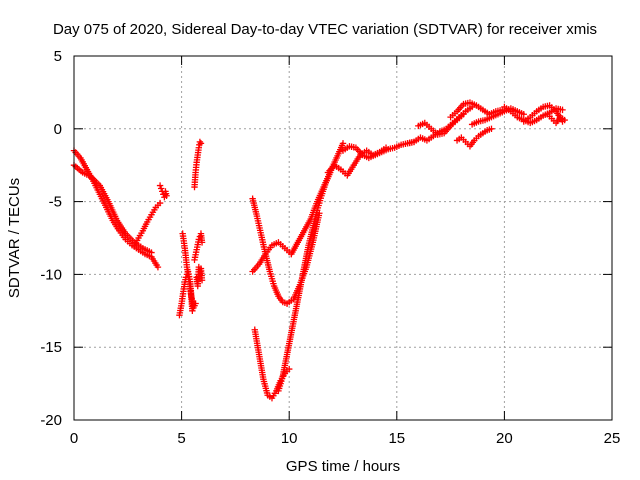 The image size is (640, 480). I want to click on x-tick-label: 15, so click(396, 438).